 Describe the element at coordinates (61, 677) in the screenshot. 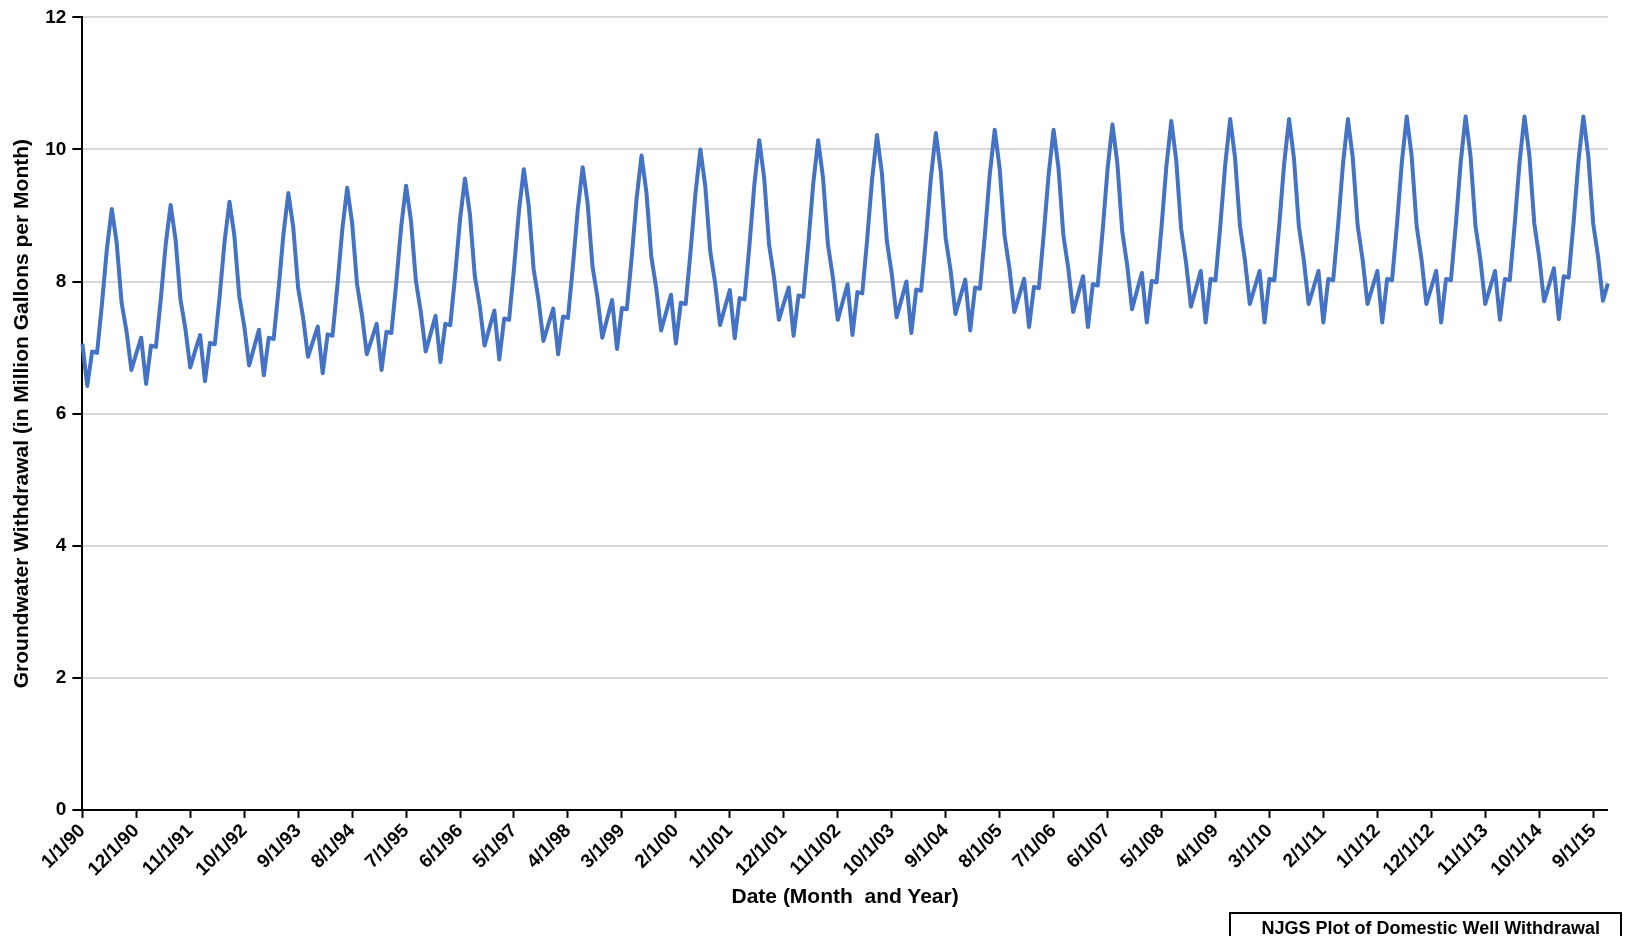

I see `y-tick-label: 2` at that location.